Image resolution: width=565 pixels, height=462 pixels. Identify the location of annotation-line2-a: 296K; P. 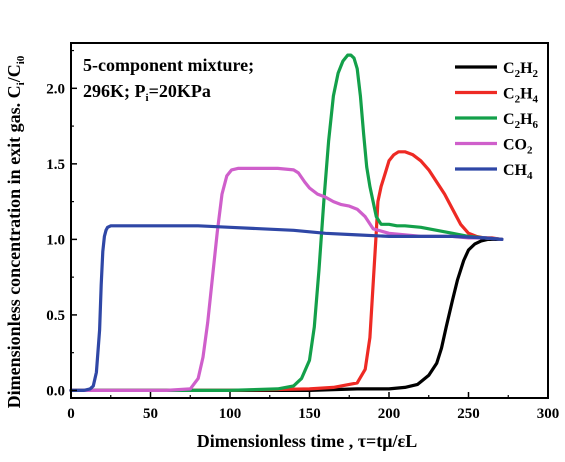
(114, 91).